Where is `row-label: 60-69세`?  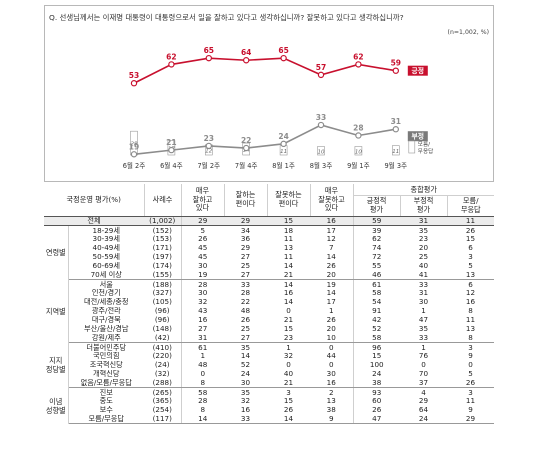
row-label: 60-69세 is located at coordinates (106, 266).